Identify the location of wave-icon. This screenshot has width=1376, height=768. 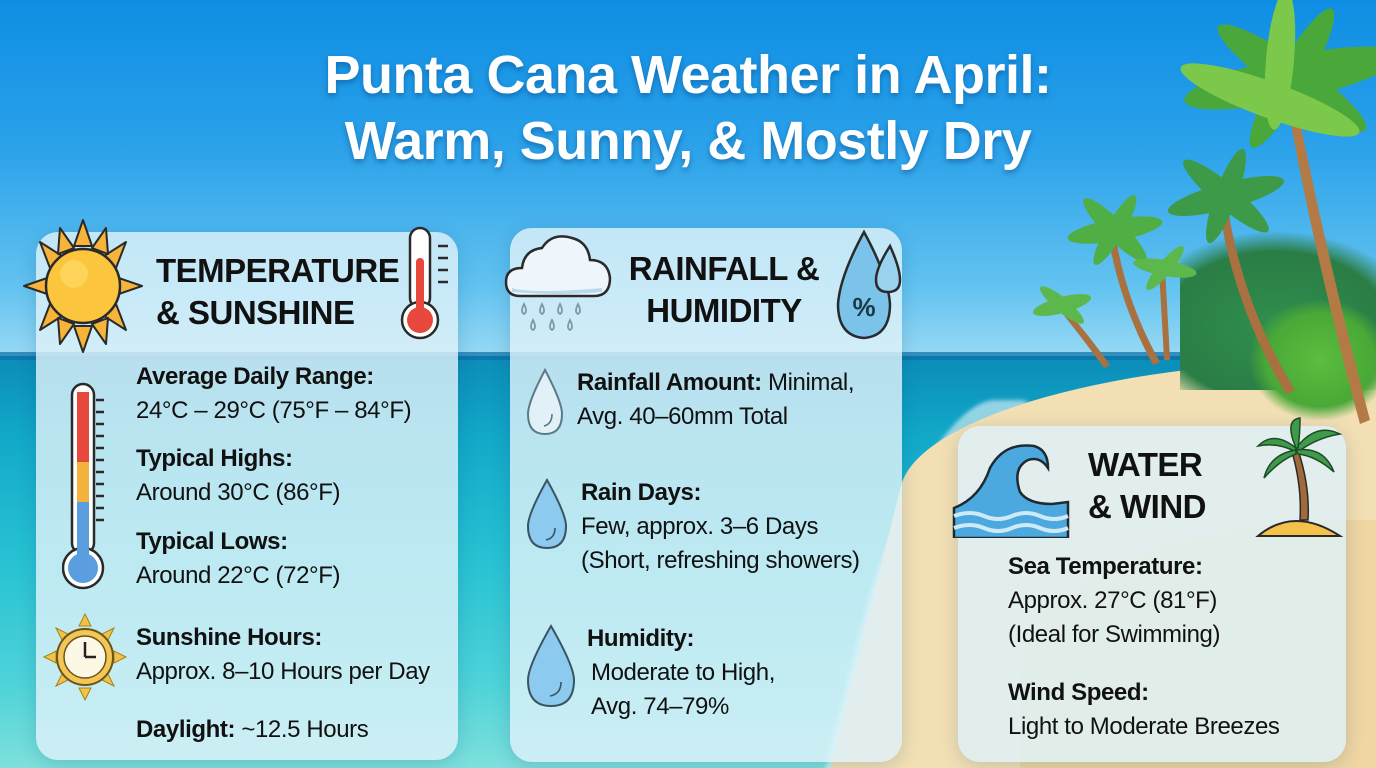
(1011, 491).